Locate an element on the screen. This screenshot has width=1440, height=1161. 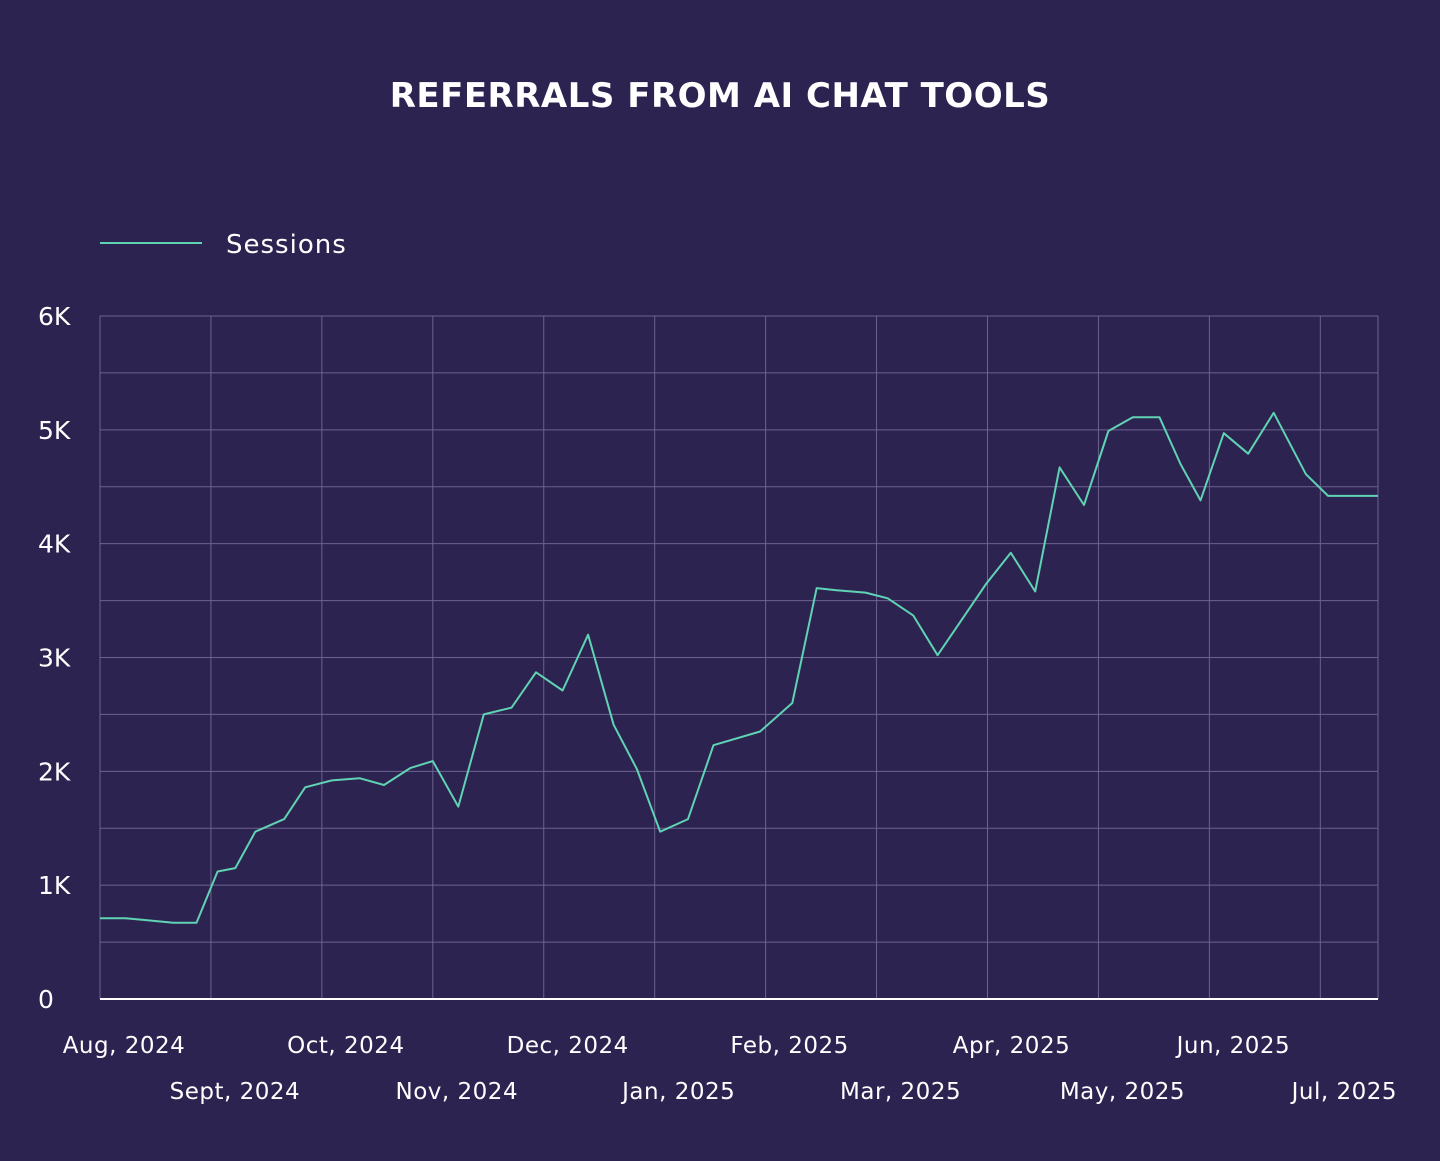
y-tick-label: 2K is located at coordinates (54, 771).